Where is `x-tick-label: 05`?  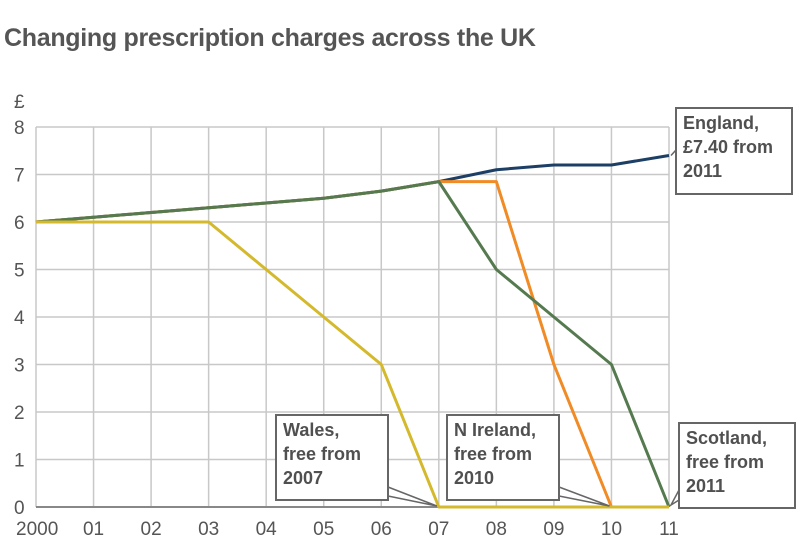 x-tick-label: 05 is located at coordinates (323, 529).